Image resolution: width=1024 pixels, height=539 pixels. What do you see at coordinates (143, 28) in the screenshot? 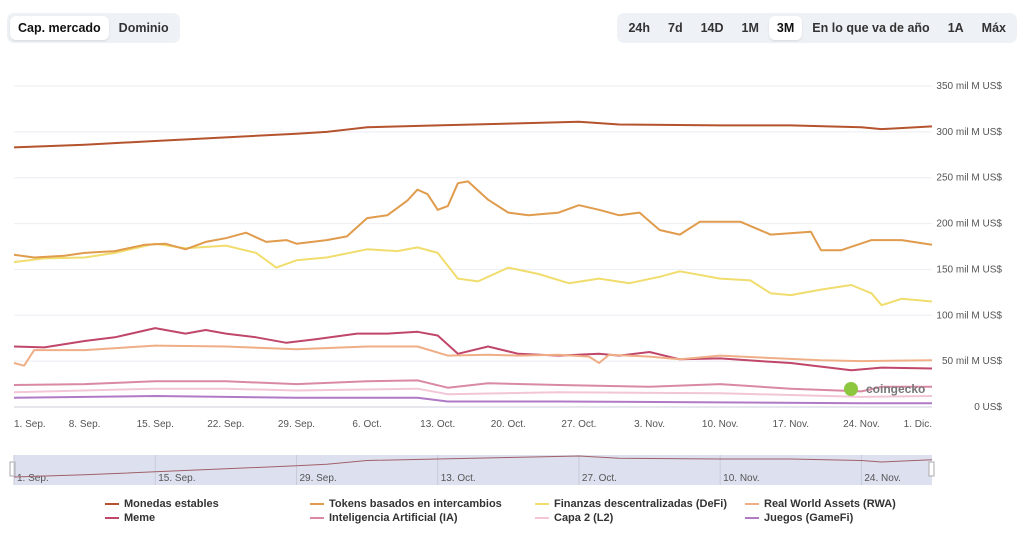
I see `tab-dominio: Dominio` at bounding box center [143, 28].